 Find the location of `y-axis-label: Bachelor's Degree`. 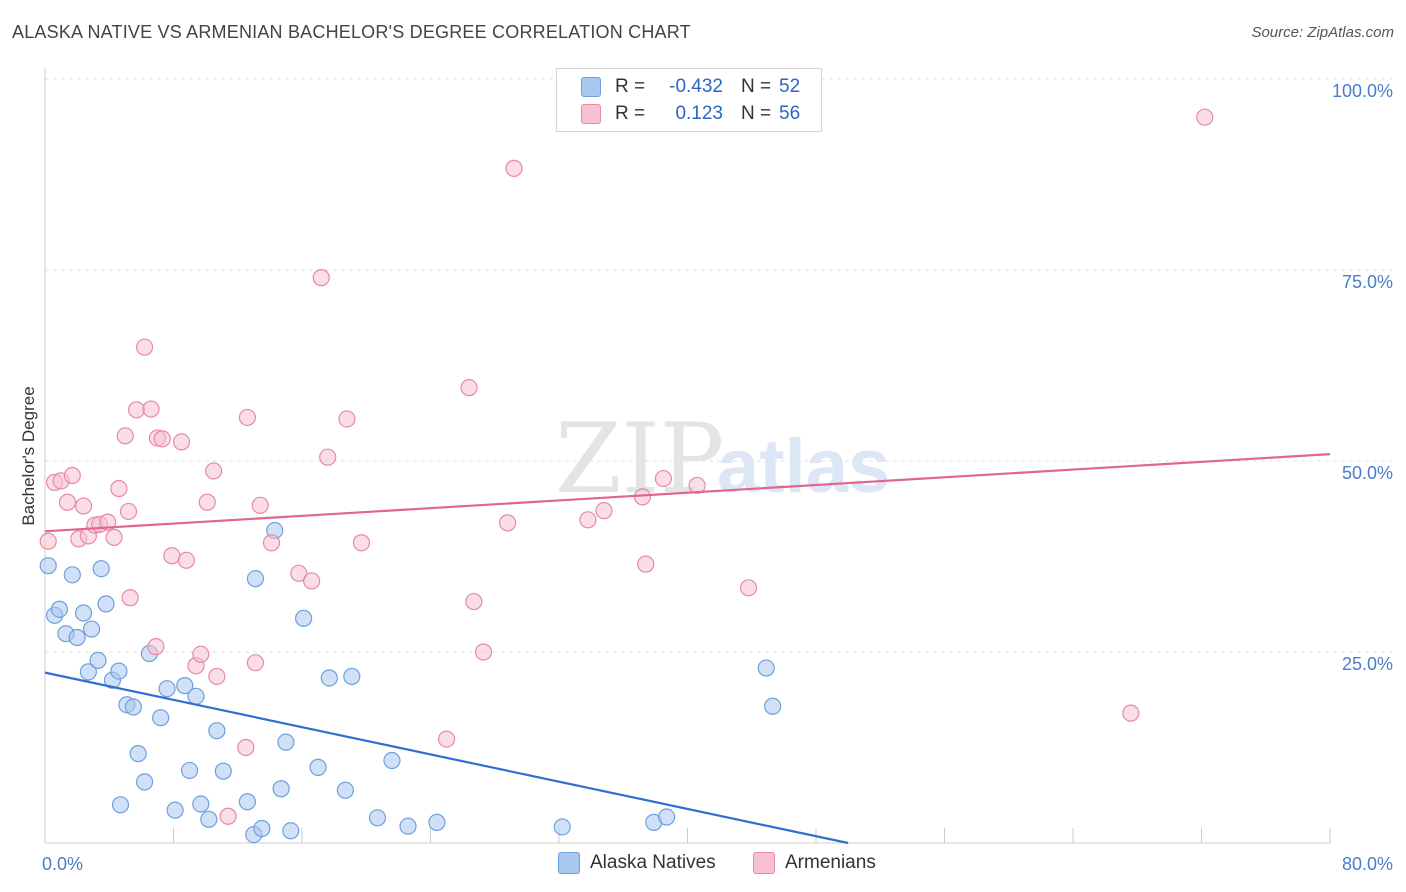

y-axis-label: Bachelor's Degree is located at coordinates (28, 455).